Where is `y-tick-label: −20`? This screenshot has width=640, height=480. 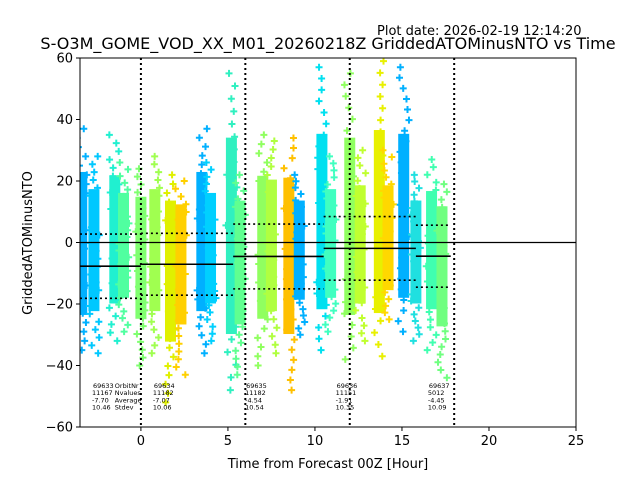
y-tick-label: −20 is located at coordinates (59, 305).